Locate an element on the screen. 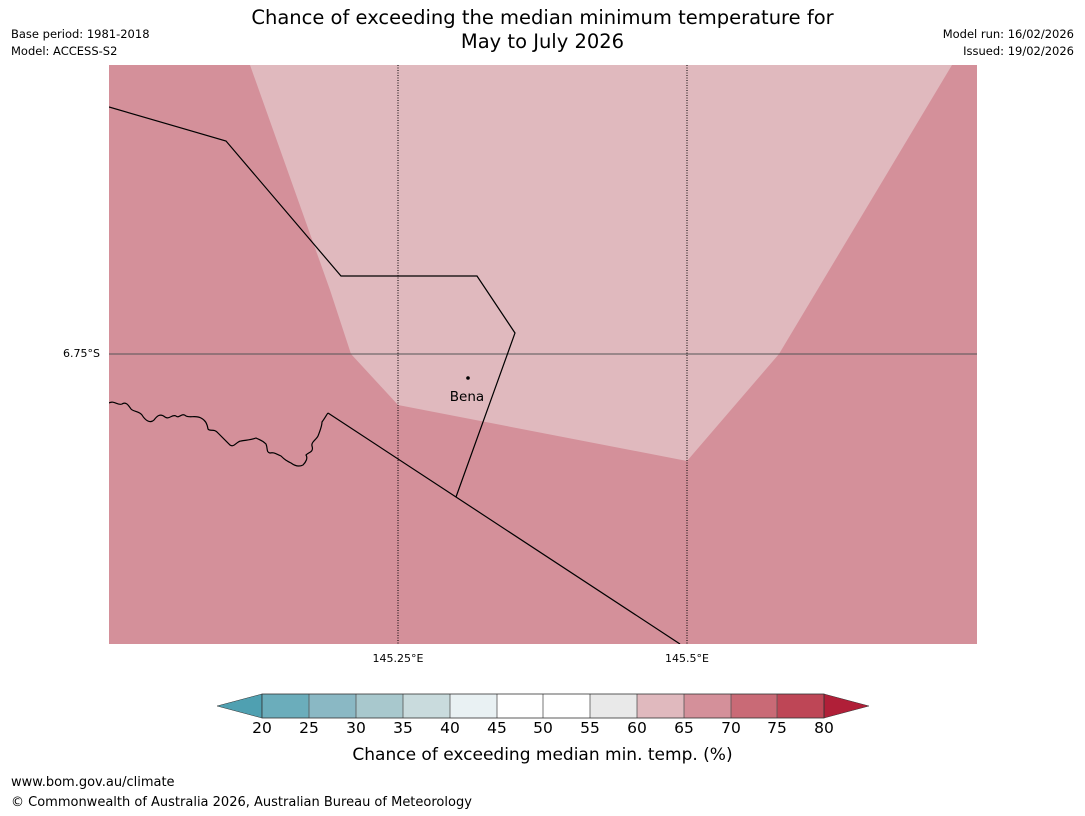  colorbar-tick-label: 35 is located at coordinates (403, 728).